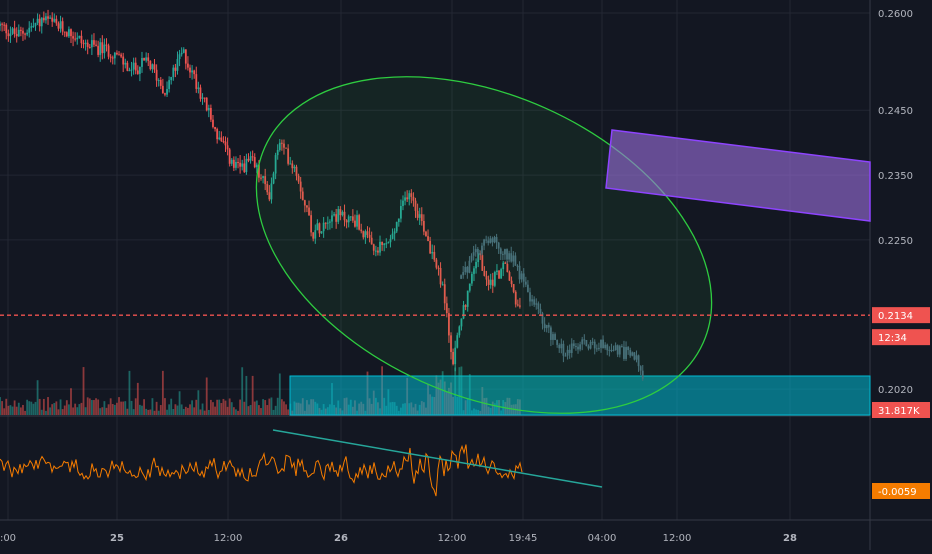 This screenshot has height=554, width=932. I want to click on current-price-badge-text: 0.2134, so click(895, 316).